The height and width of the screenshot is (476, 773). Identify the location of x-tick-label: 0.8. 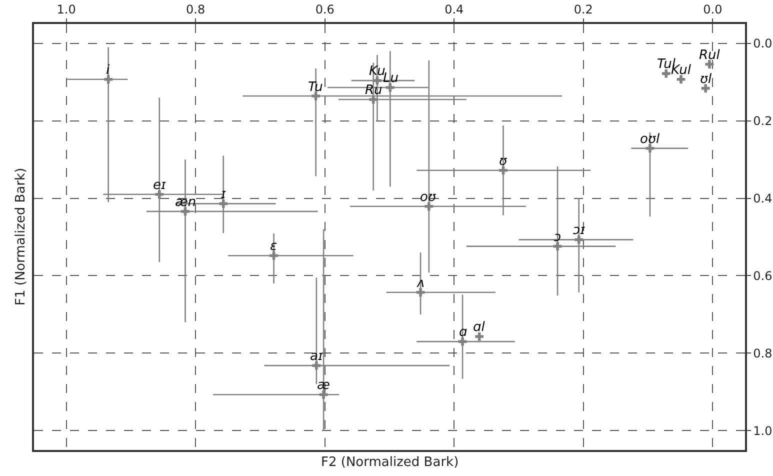
(196, 9).